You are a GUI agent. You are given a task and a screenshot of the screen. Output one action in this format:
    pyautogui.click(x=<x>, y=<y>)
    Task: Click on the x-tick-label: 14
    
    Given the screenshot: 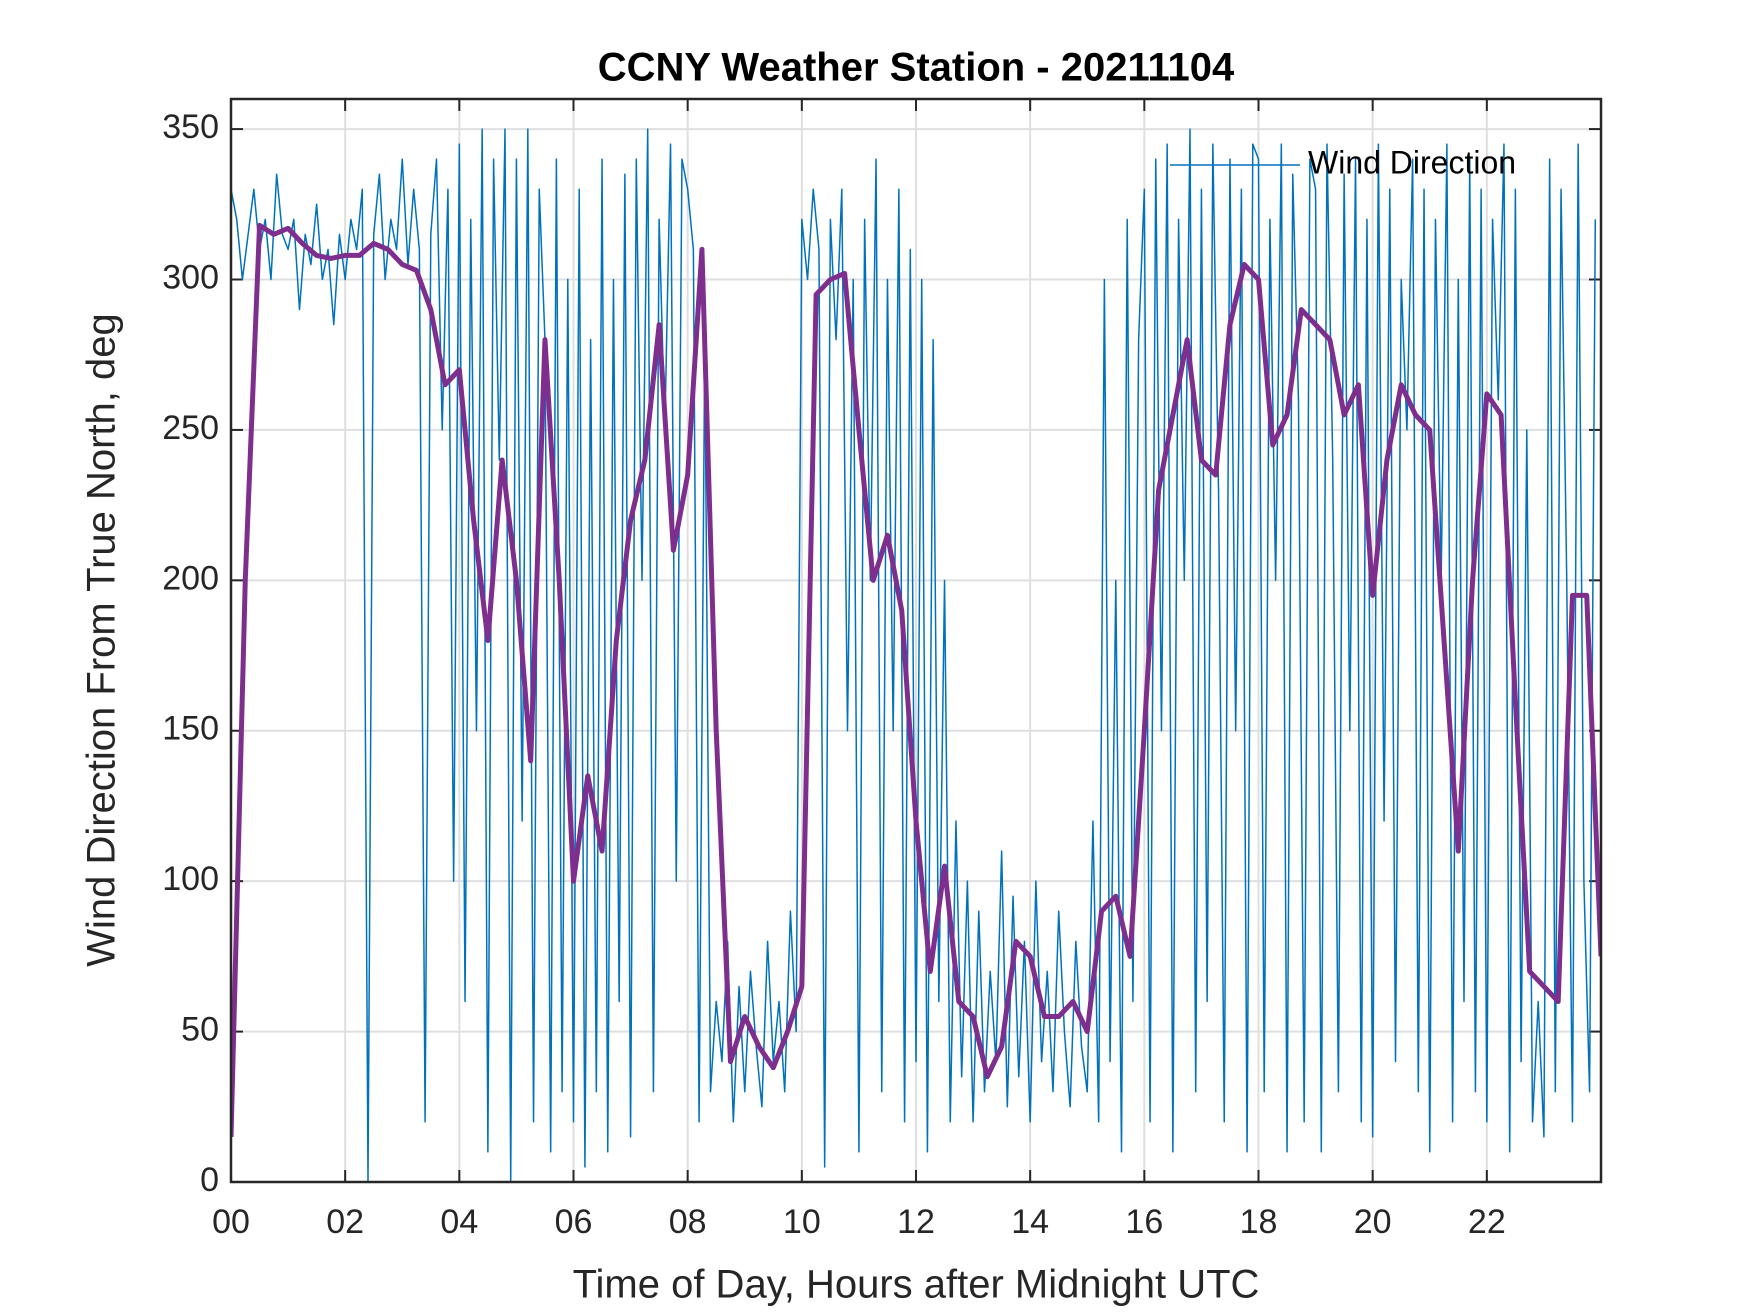 What is the action you would take?
    pyautogui.click(x=1030, y=1222)
    